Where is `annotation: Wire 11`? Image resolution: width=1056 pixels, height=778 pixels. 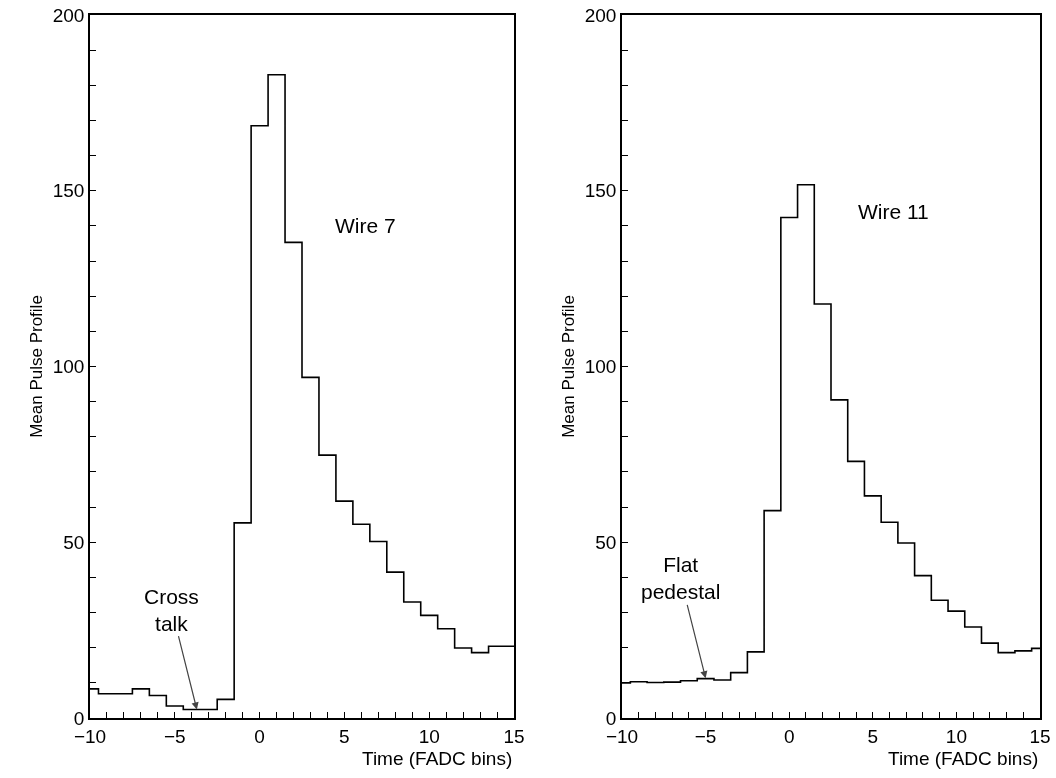
annotation: Wire 11 is located at coordinates (893, 211).